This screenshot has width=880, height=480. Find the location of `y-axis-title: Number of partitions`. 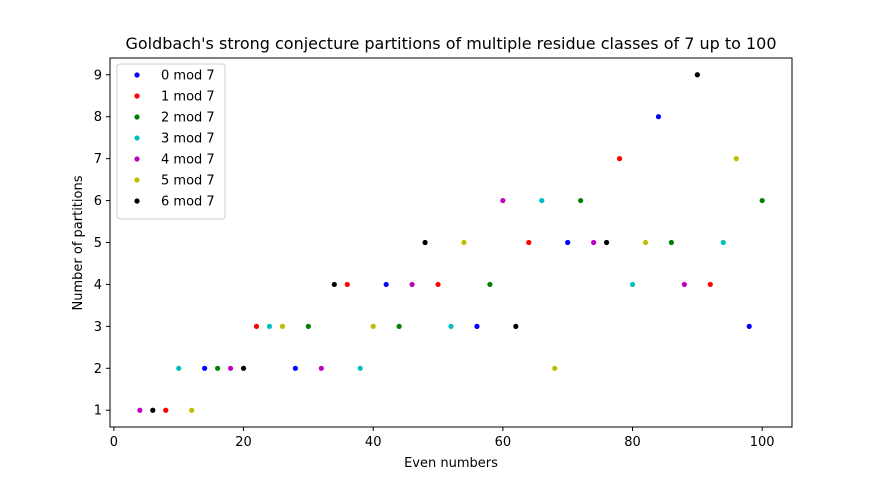

y-axis-title: Number of partitions is located at coordinates (78, 242).